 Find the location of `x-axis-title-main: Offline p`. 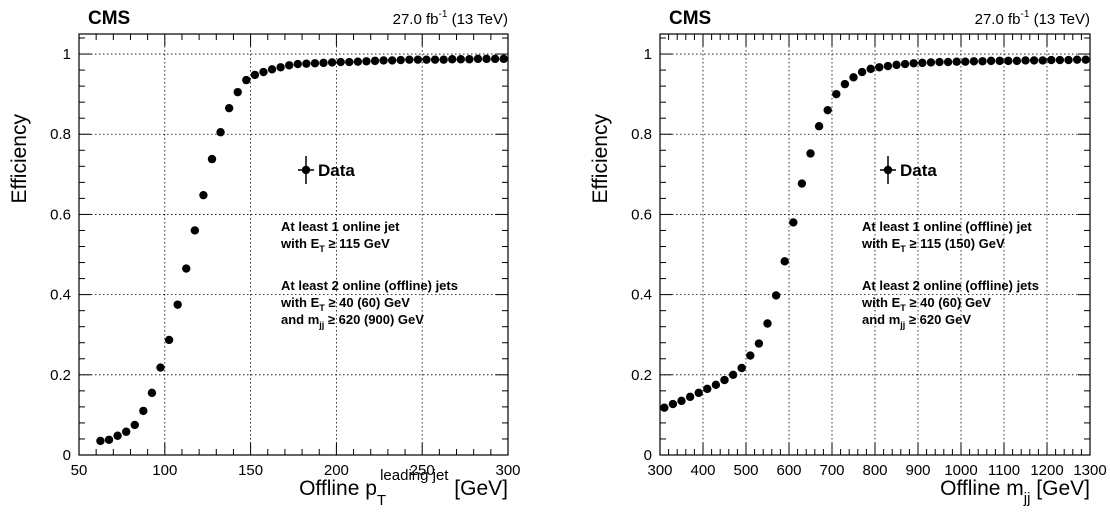

x-axis-title-main: Offline p is located at coordinates (338, 488).